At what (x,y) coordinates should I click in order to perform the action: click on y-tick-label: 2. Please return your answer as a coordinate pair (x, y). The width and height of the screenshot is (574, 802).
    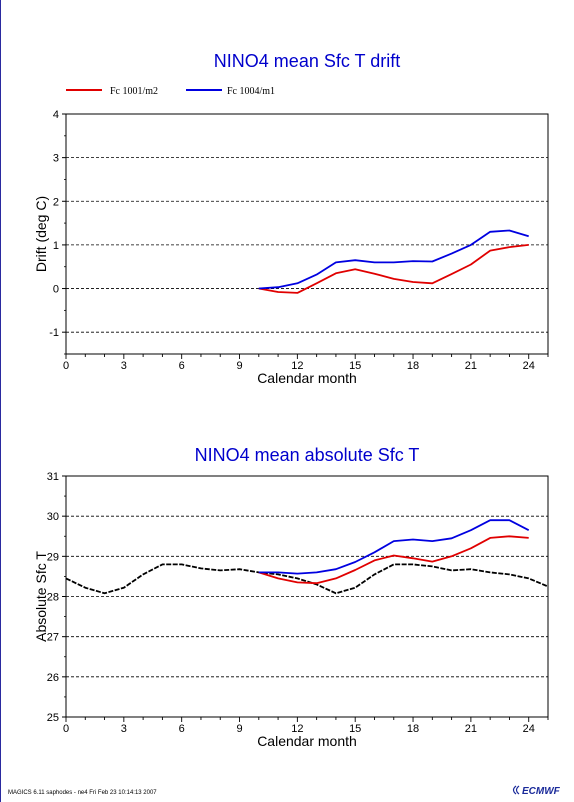
    Looking at the image, I should click on (56, 202).